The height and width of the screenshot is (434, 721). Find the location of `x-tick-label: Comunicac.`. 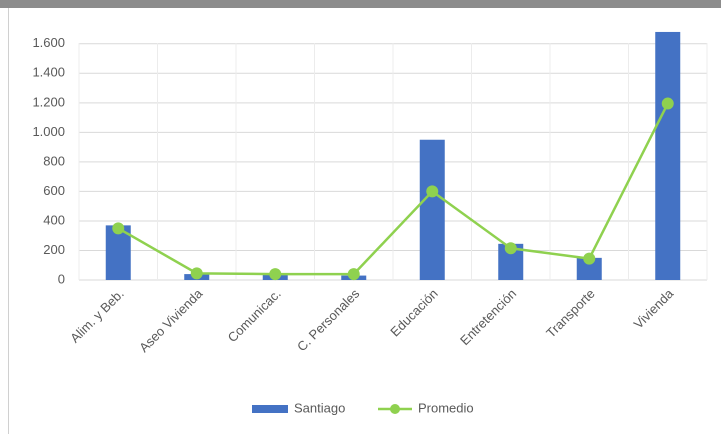

x-tick-label: Comunicac. is located at coordinates (254, 315).